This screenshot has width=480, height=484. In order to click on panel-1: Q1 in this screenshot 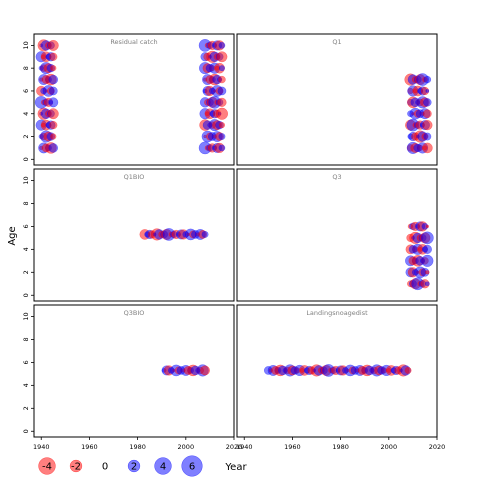, I will do `click(337, 99)`.